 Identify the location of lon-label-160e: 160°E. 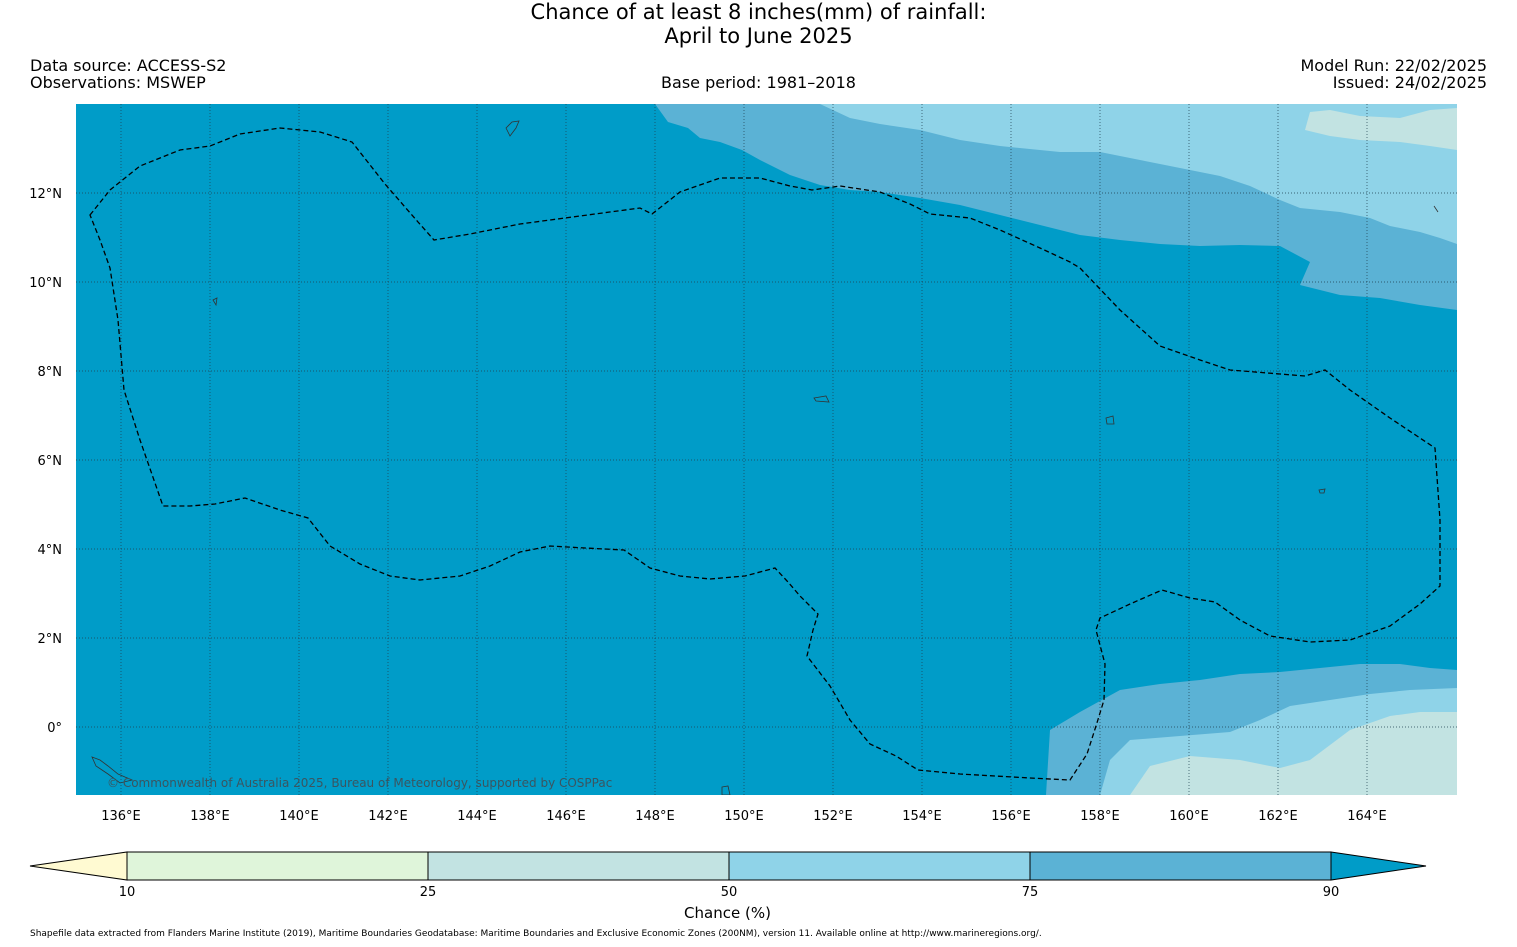
(1189, 816).